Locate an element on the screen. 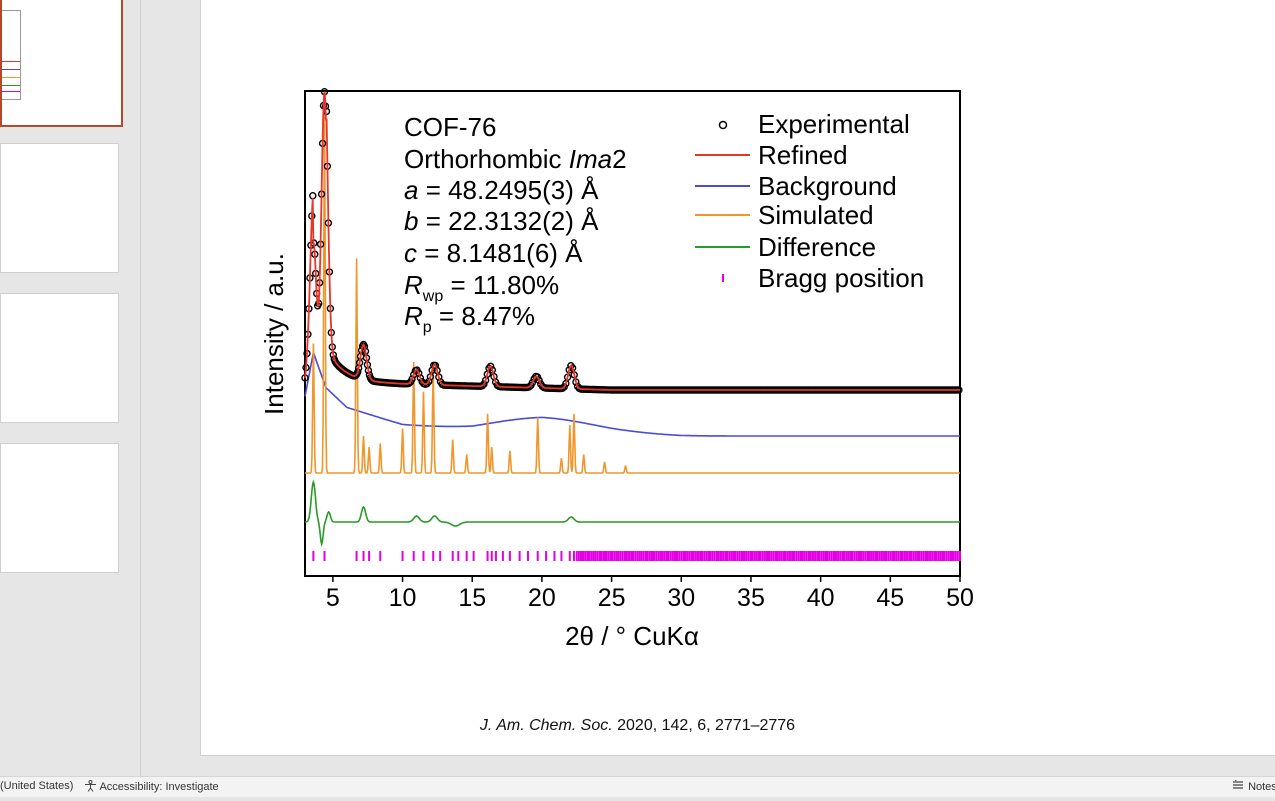 The width and height of the screenshot is (1275, 801). language-indicator: (United States) is located at coordinates (37, 786).